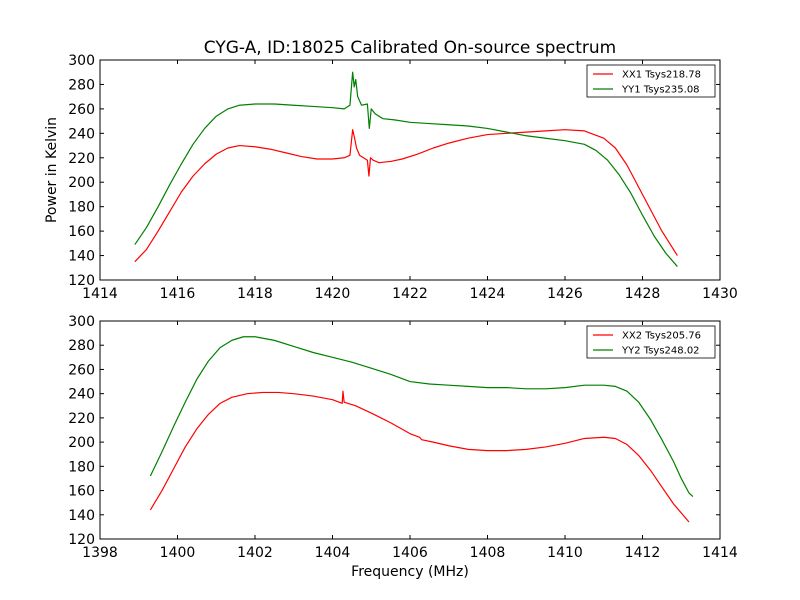 This screenshot has height=600, width=800. I want to click on legend: XX2 Tsys205.76 YY2 Tsys248.02, so click(651, 342).